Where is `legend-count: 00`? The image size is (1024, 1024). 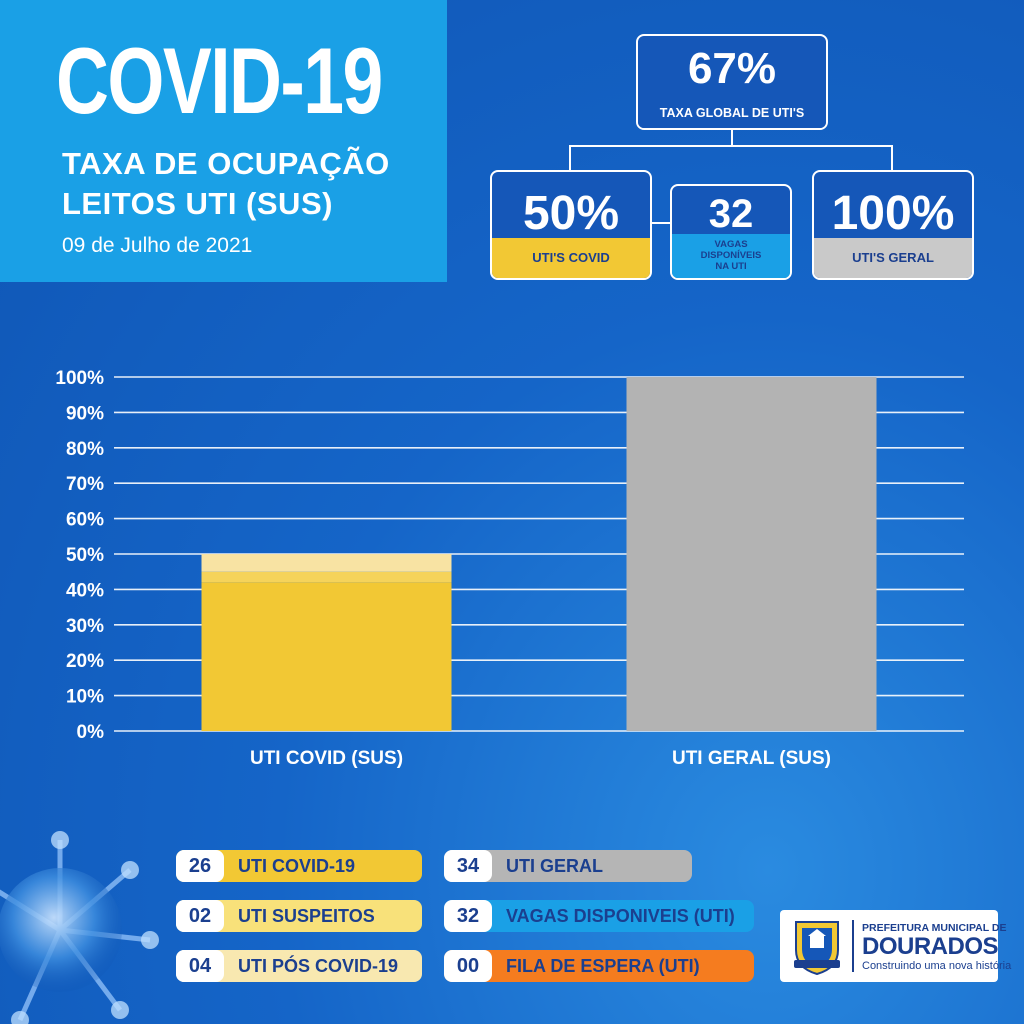 legend-count: 00 is located at coordinates (468, 966).